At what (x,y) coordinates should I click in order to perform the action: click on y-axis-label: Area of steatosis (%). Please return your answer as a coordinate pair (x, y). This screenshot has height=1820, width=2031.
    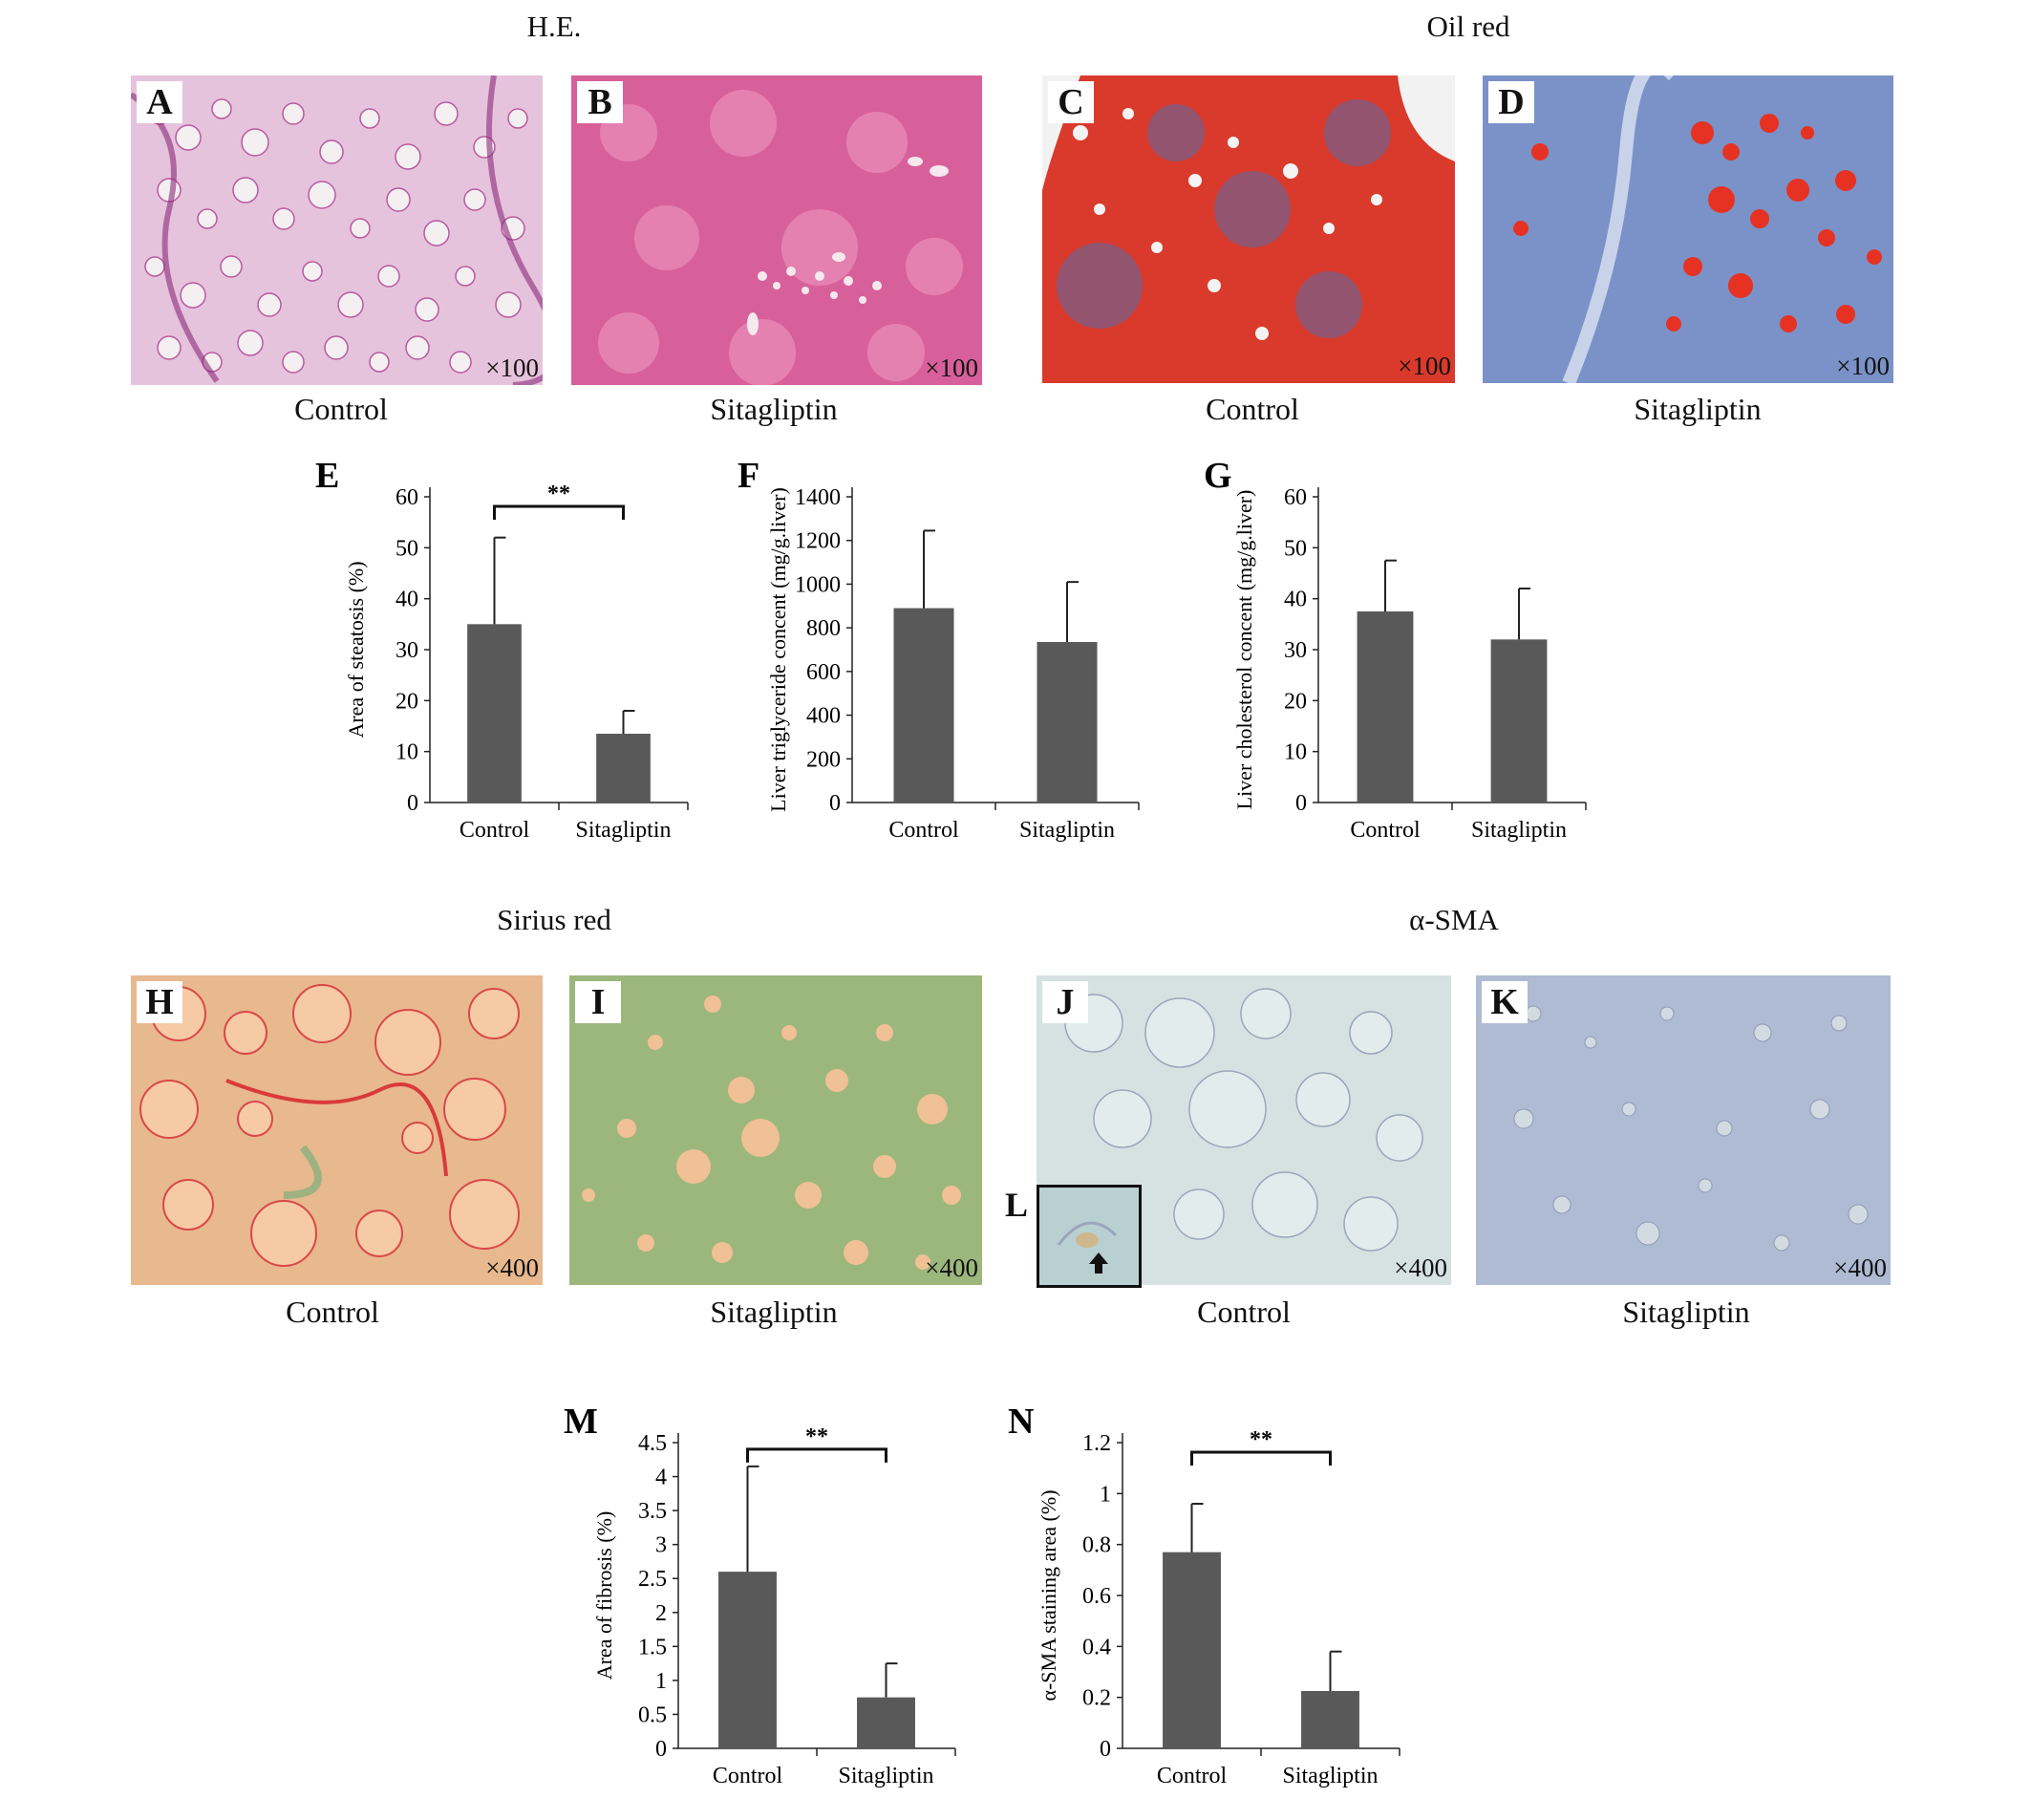
    Looking at the image, I should click on (356, 650).